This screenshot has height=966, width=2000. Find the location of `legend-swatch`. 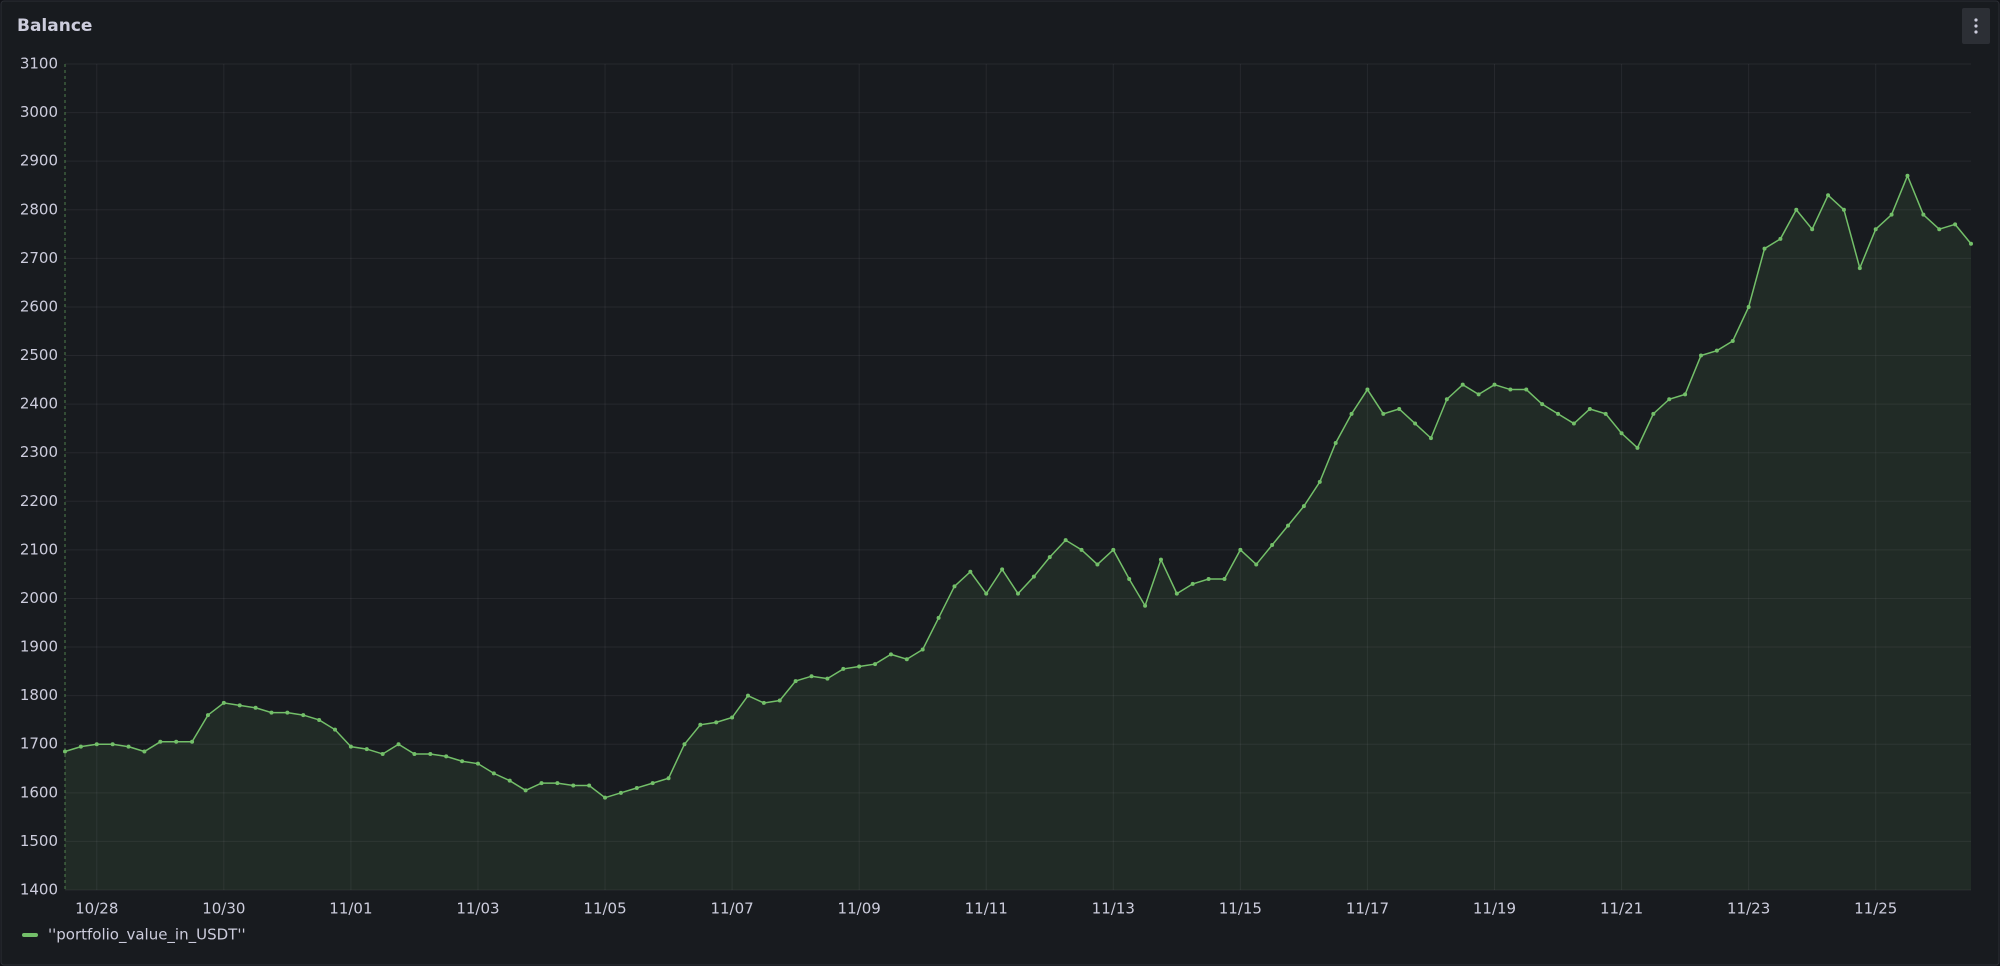

legend-swatch is located at coordinates (30, 935).